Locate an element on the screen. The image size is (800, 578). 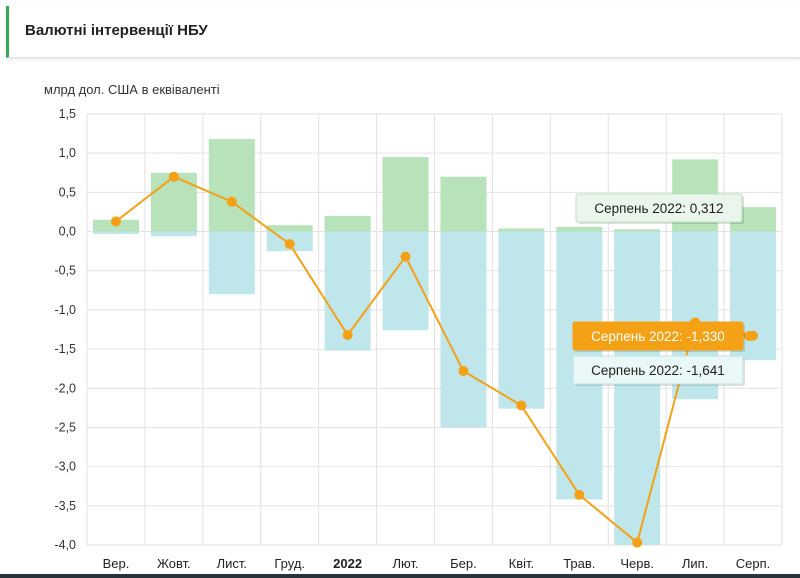
x-tick-label: Трав. is located at coordinates (579, 563).